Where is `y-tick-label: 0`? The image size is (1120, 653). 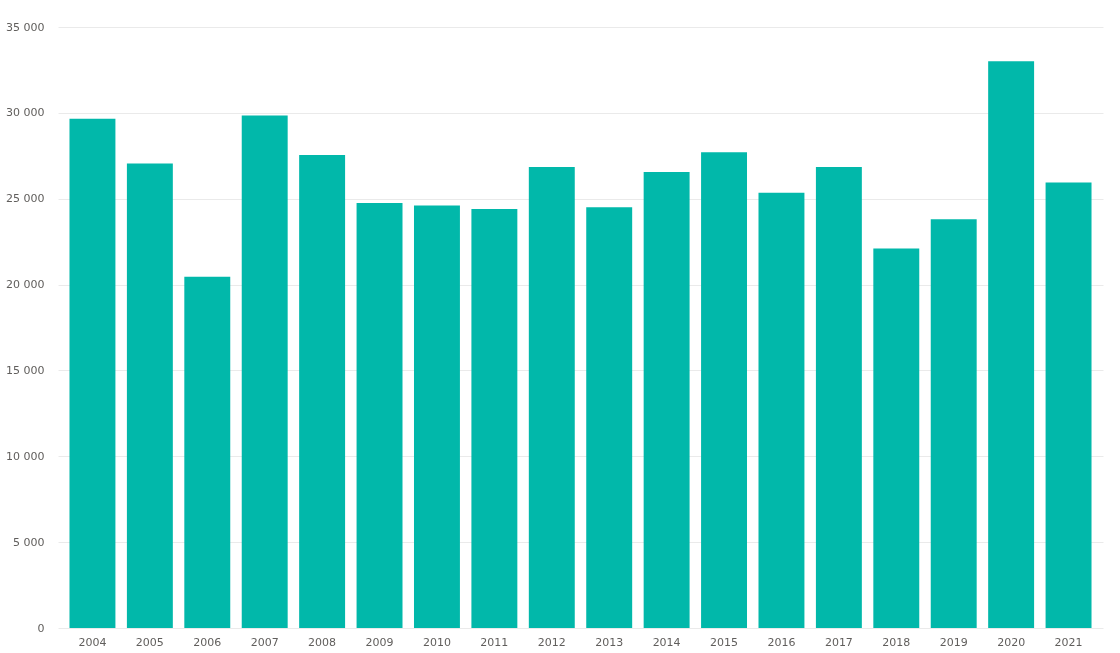 y-tick-label: 0 is located at coordinates (41, 628).